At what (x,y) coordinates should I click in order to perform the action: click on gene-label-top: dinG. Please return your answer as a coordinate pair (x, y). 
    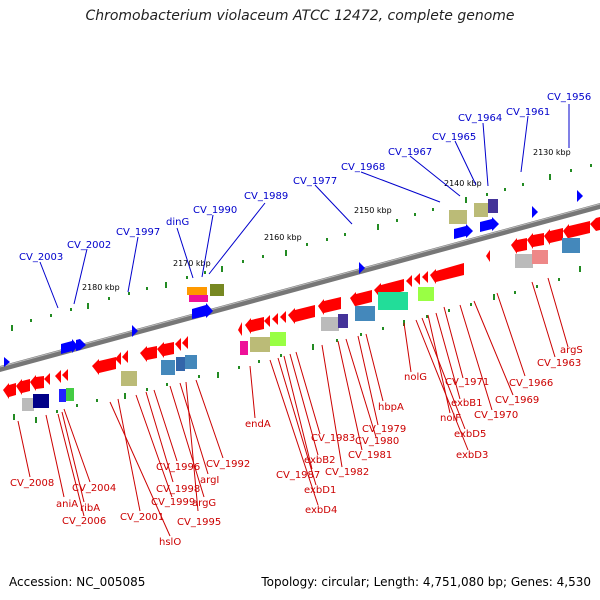
    Looking at the image, I should click on (177, 222).